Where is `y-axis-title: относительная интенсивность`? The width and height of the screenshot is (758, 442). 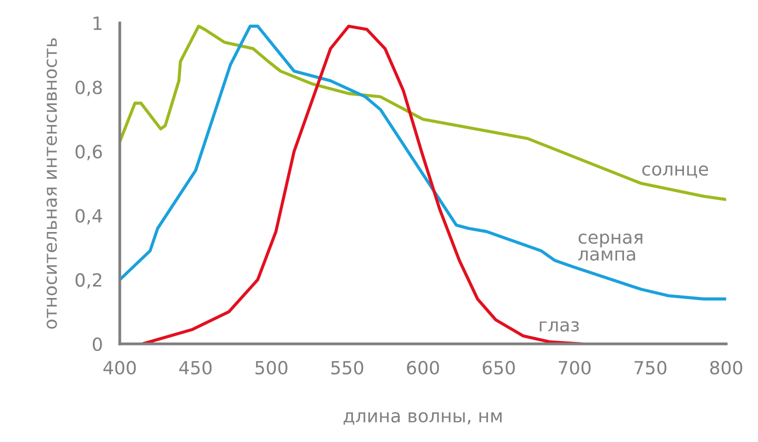
y-axis-title: относительная интенсивность is located at coordinates (51, 183).